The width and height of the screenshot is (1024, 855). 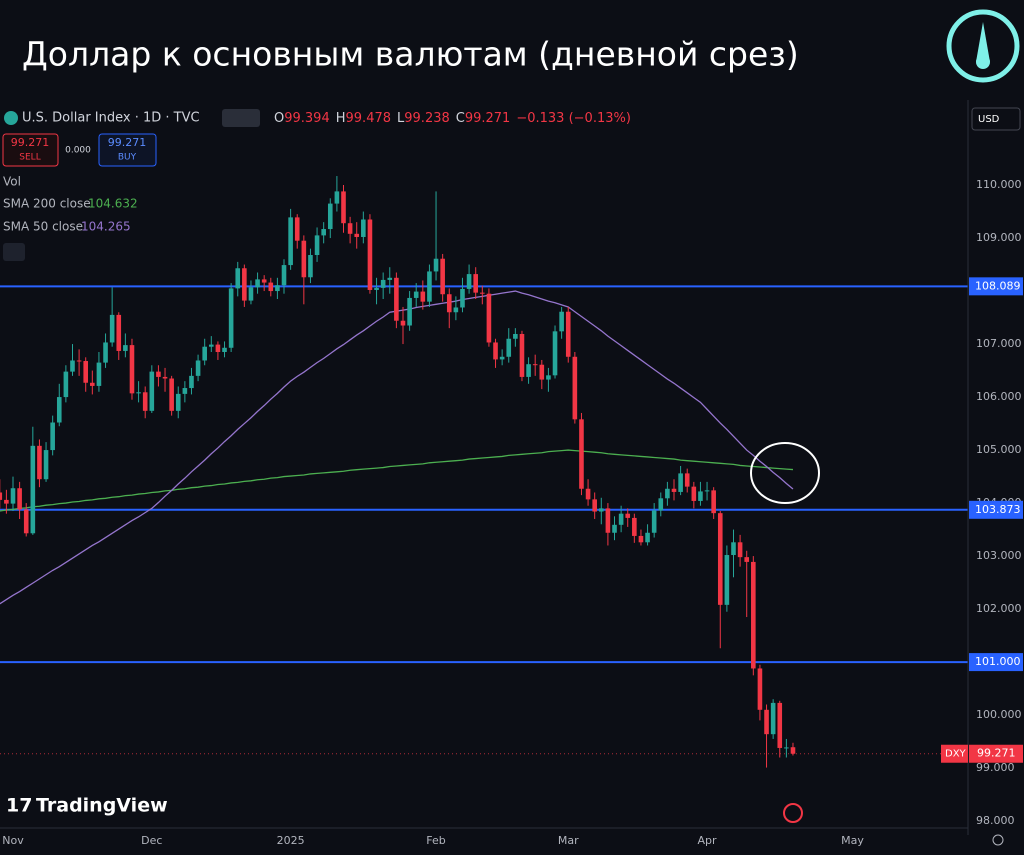 What do you see at coordinates (13, 840) in the screenshot?
I see `x-tick-label: Nov` at bounding box center [13, 840].